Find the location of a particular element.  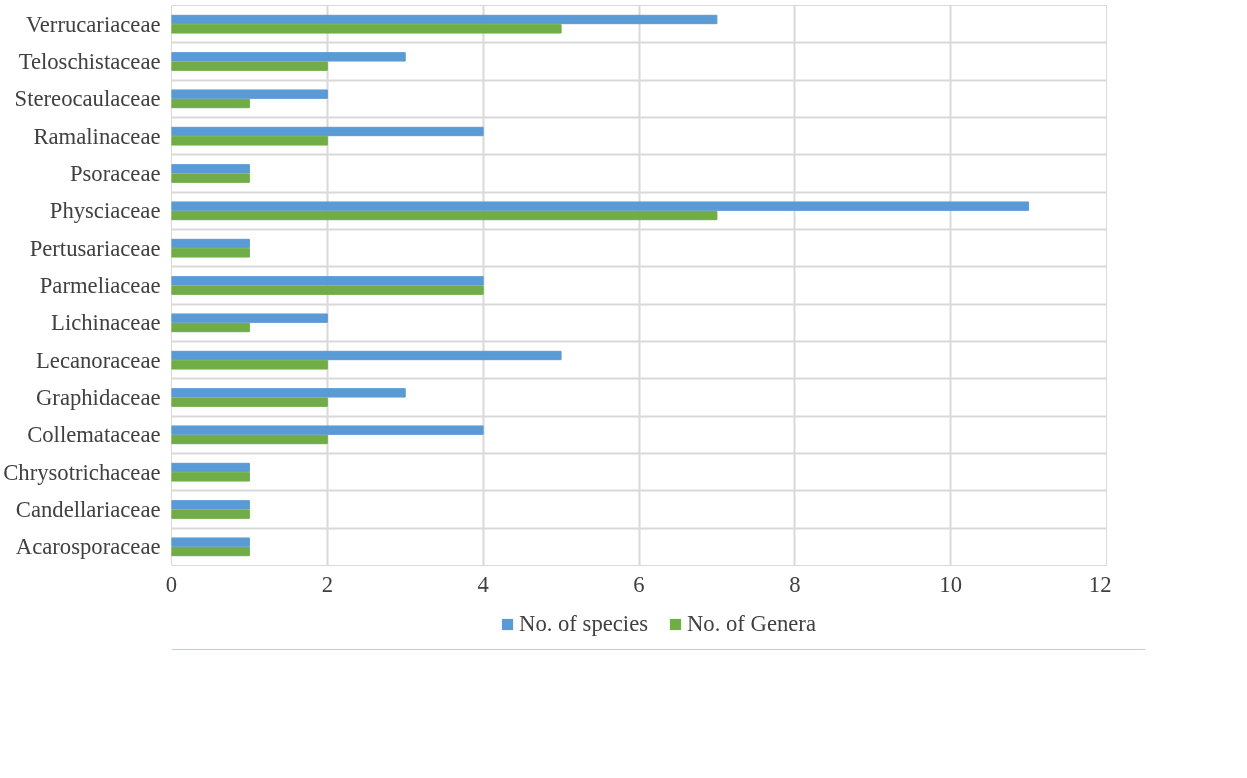

y-tick-label: Graphidaceae is located at coordinates (98, 397).